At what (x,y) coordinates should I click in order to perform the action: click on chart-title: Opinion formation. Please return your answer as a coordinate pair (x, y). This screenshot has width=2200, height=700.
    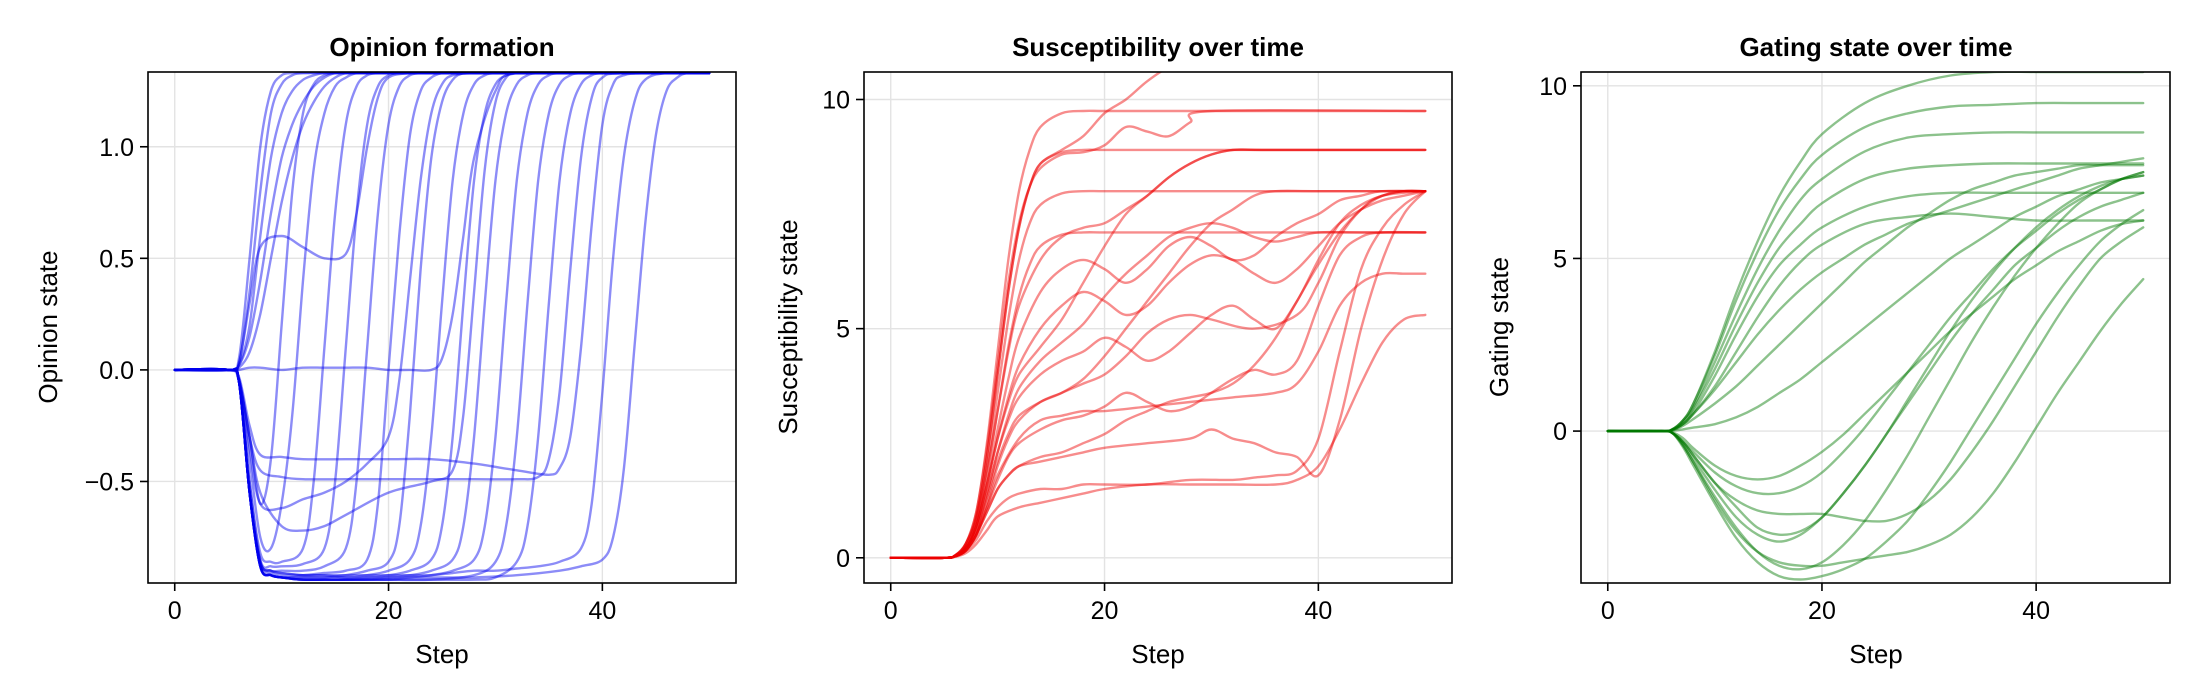
    Looking at the image, I should click on (441, 47).